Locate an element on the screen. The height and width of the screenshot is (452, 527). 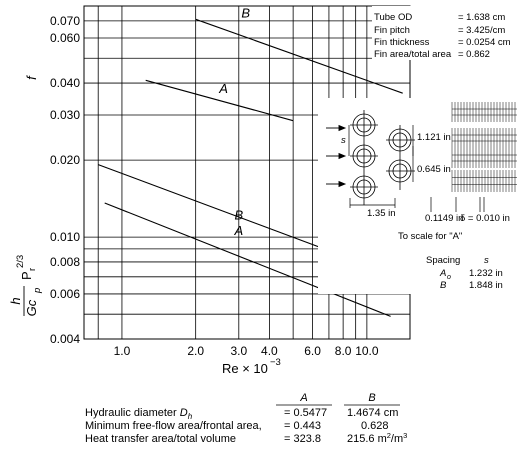
dim-label-135: 1.35 in is located at coordinates (381, 213).